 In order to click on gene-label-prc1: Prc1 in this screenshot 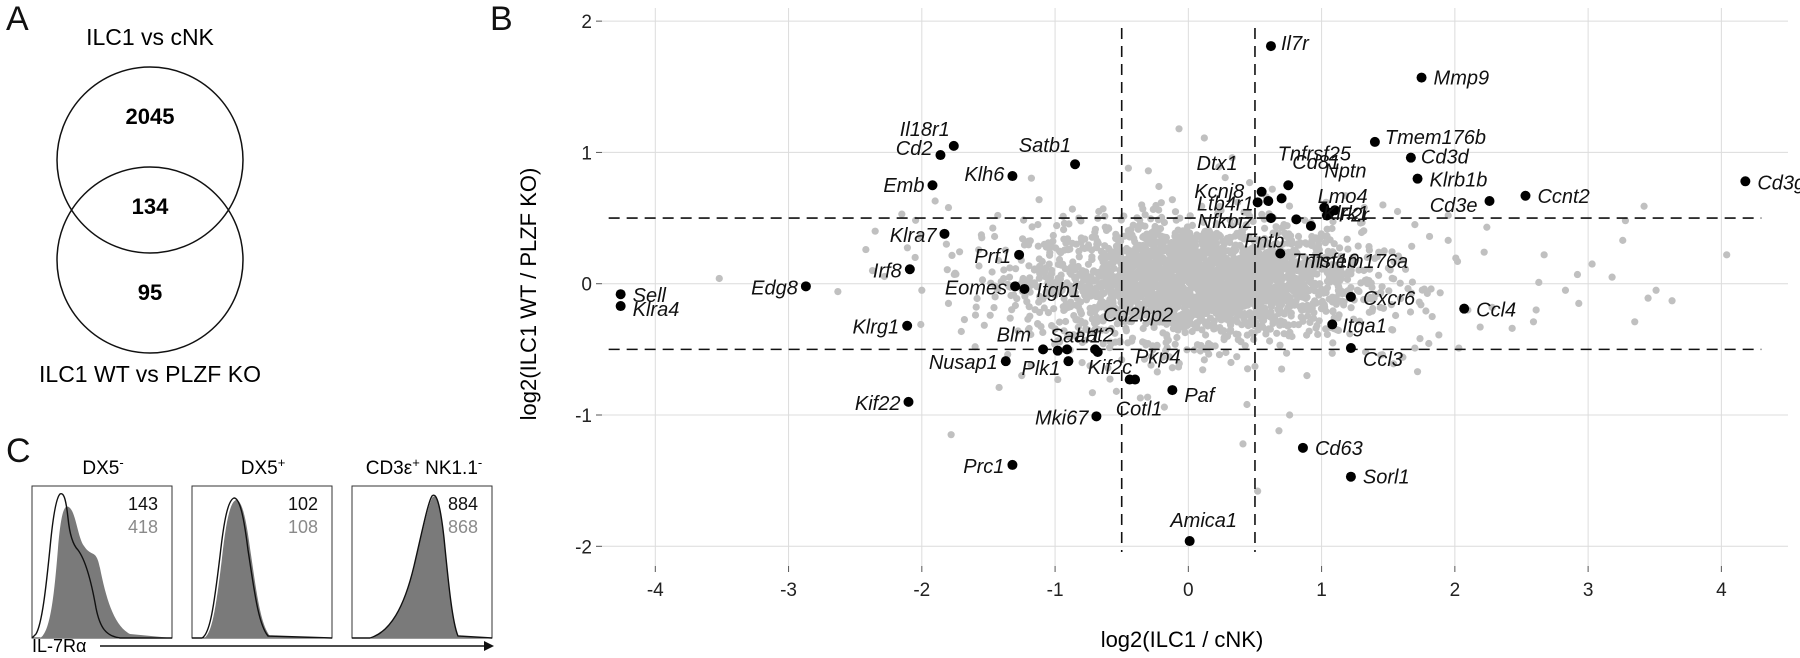, I will do `click(983, 467)`.